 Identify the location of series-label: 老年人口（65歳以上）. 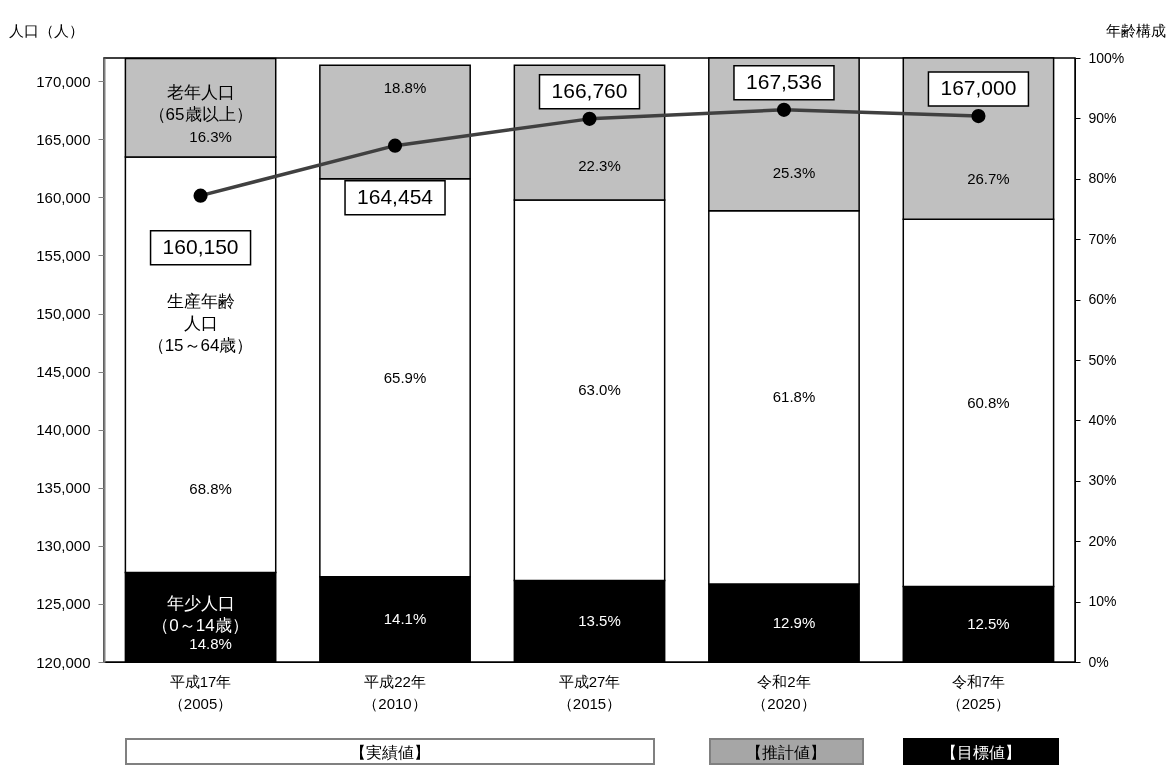
(200, 104).